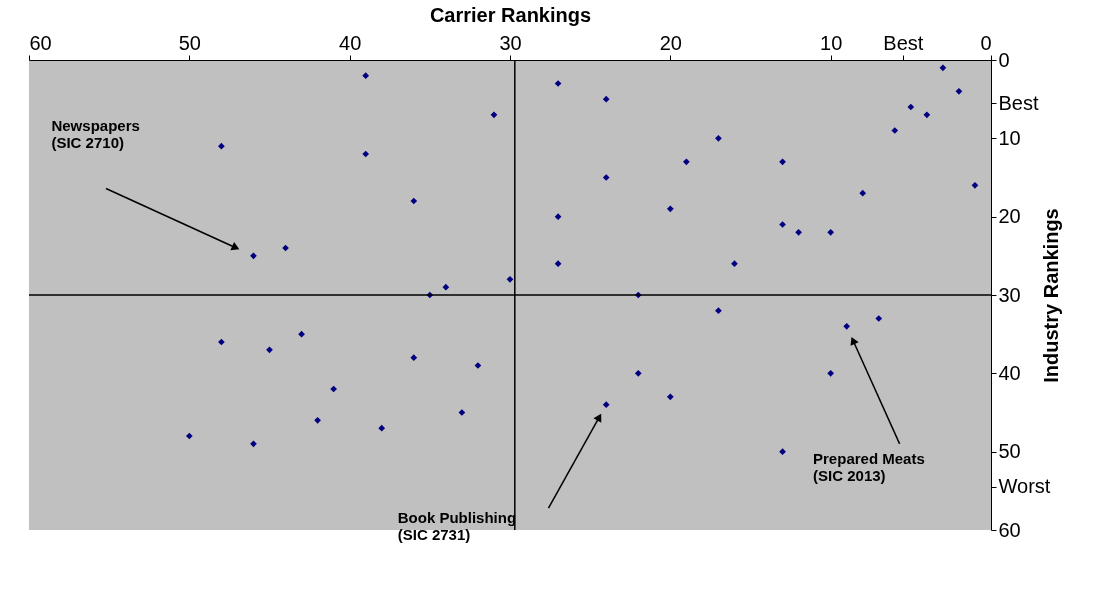  I want to click on y-tick-label: 60, so click(1009, 529).